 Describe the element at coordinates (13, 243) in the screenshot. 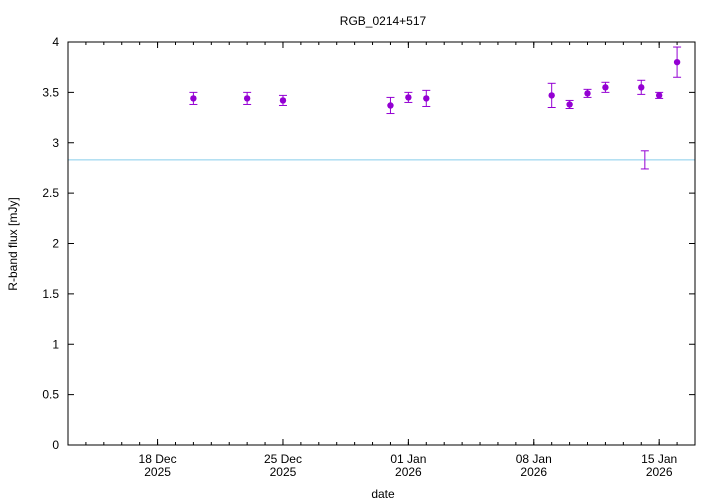

I see `y-axis-label: R-band flux [mJy]` at that location.